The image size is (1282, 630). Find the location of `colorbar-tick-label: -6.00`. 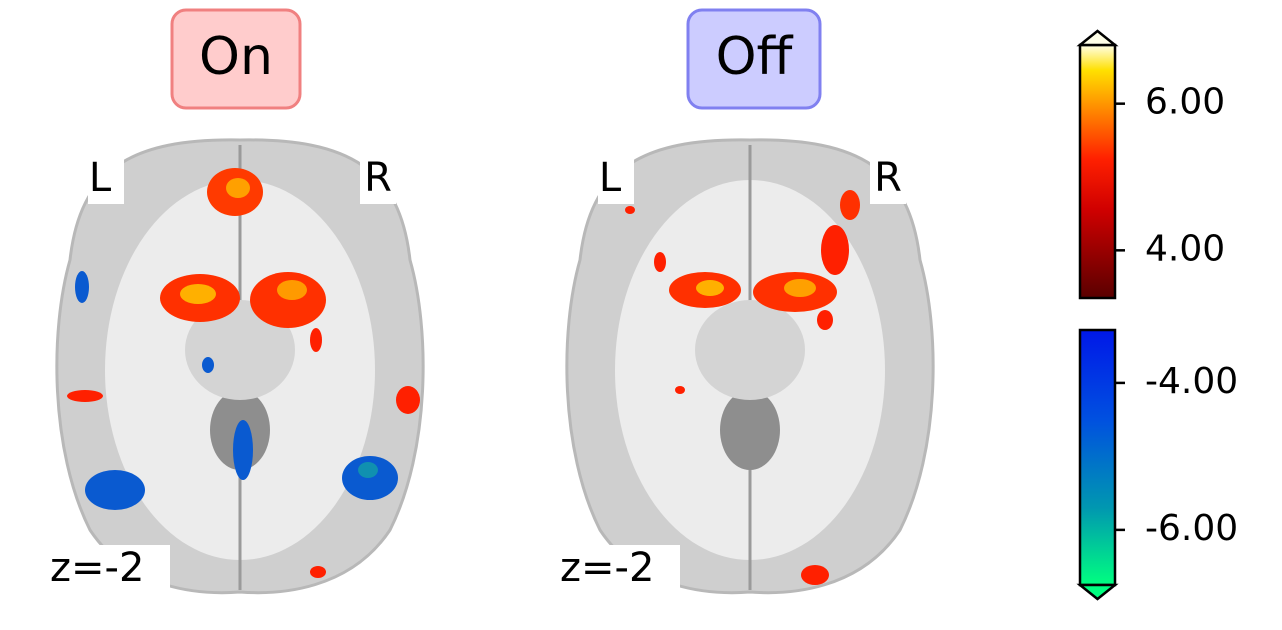

colorbar-tick-label: -6.00 is located at coordinates (1191, 528).